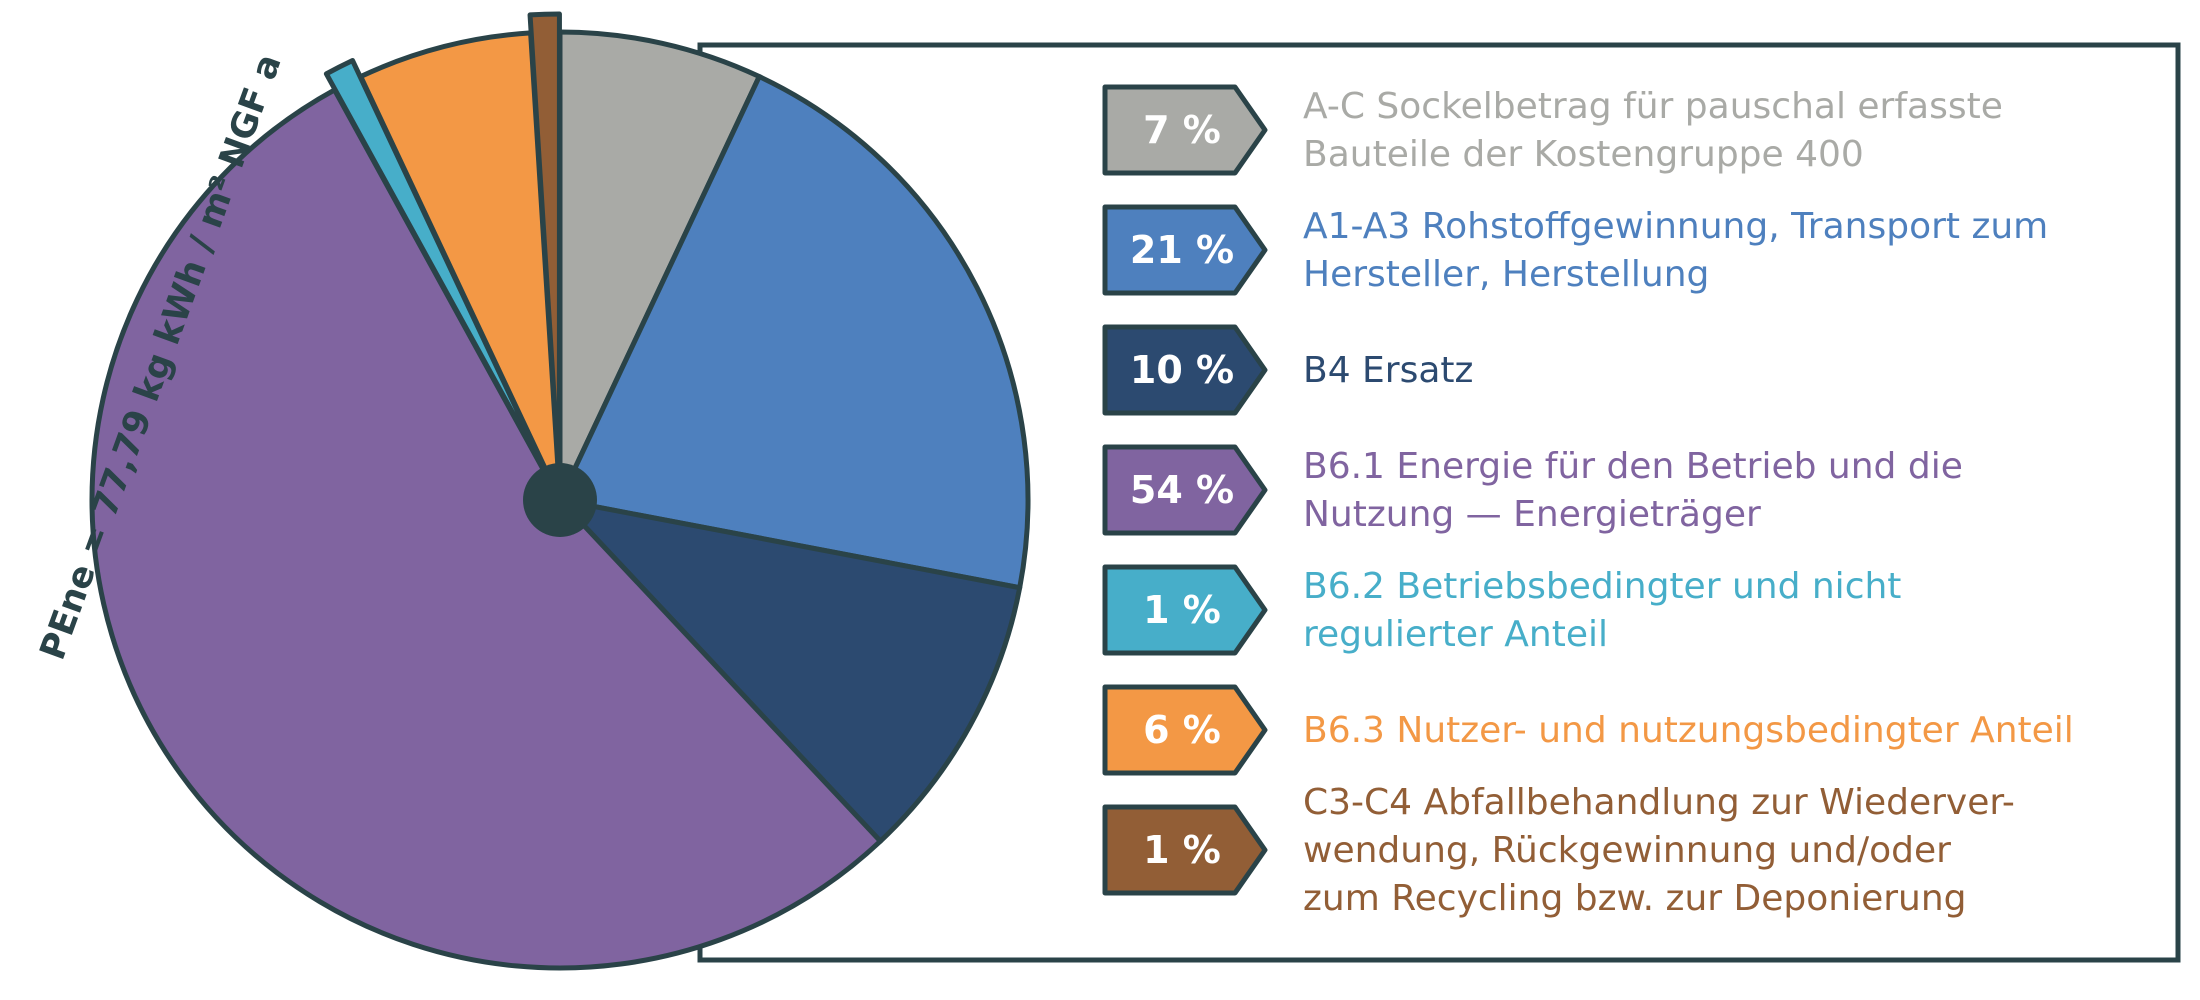 Image resolution: width=2200 pixels, height=1000 pixels. I want to click on legend-label-3-line-1: B4 Ersatz, so click(1388, 370).